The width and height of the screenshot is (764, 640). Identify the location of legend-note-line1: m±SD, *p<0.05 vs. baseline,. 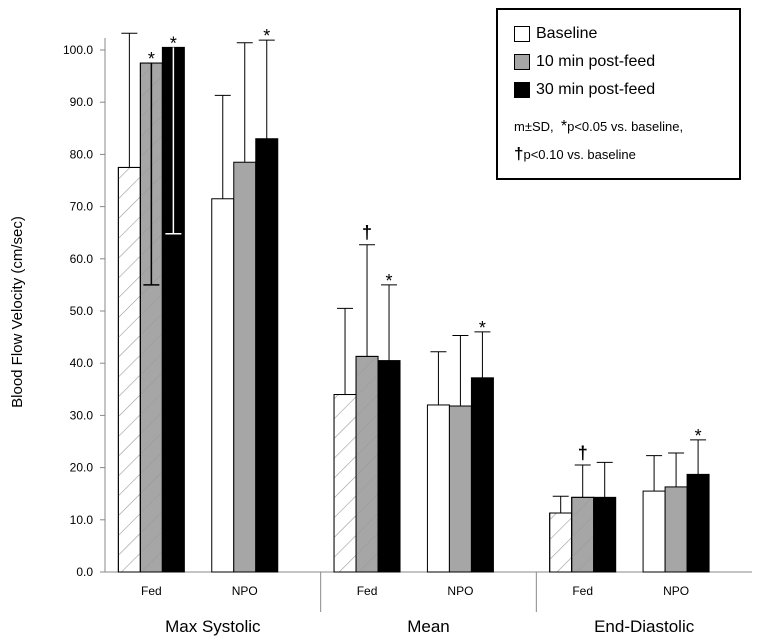
(598, 127).